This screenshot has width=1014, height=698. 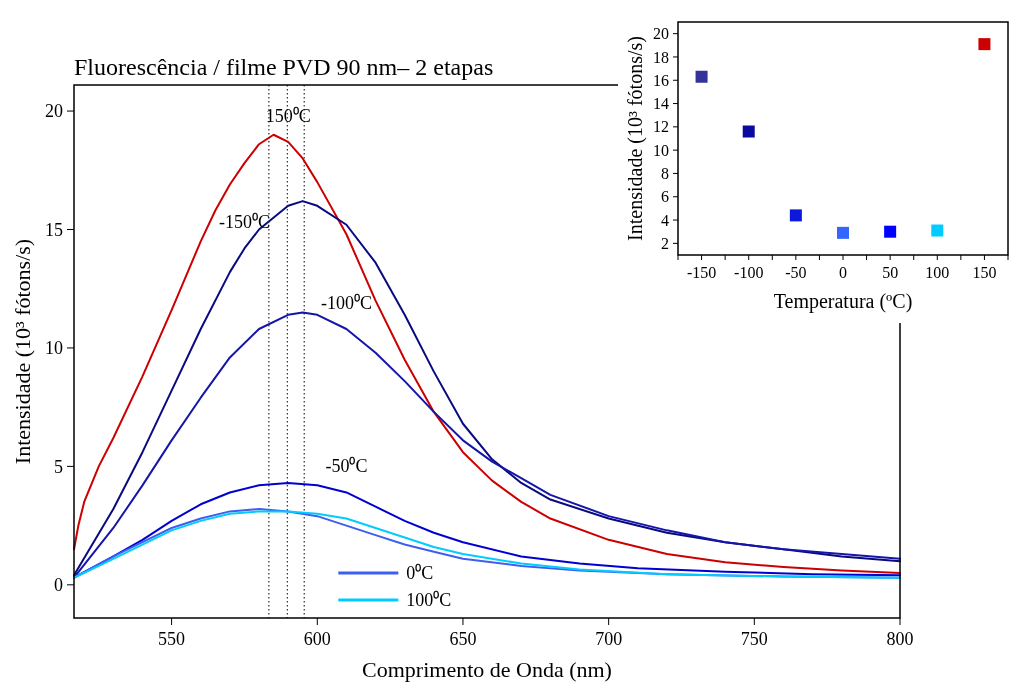 I want to click on y-tick-label: 4, so click(x=665, y=220).